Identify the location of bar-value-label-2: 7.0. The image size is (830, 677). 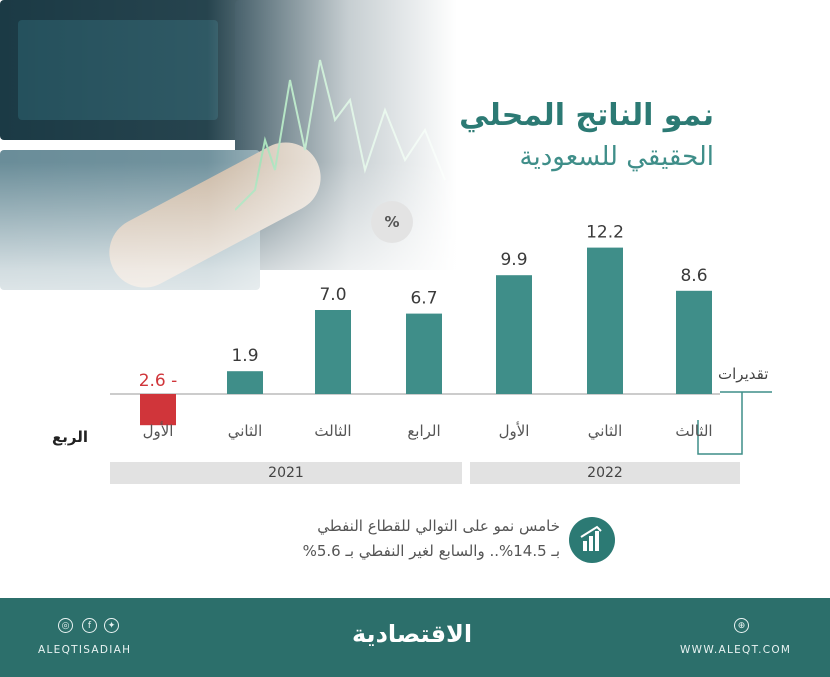
(332, 295).